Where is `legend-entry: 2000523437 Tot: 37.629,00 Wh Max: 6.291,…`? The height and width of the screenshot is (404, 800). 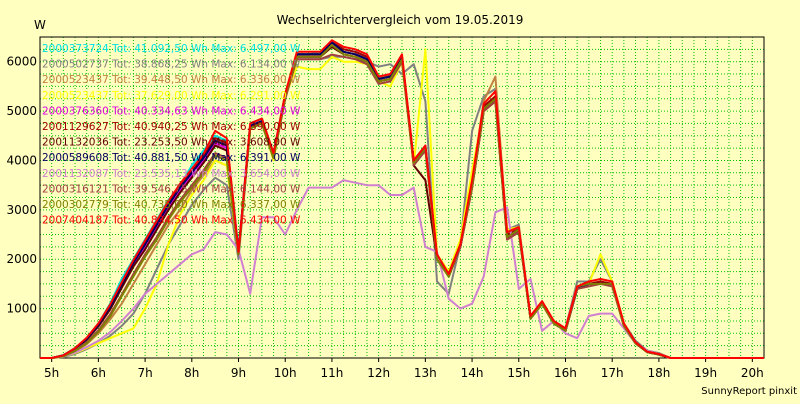 legend-entry: 2000523437 Tot: 37.629,00 Wh Max: 6.291,… is located at coordinates (171, 96).